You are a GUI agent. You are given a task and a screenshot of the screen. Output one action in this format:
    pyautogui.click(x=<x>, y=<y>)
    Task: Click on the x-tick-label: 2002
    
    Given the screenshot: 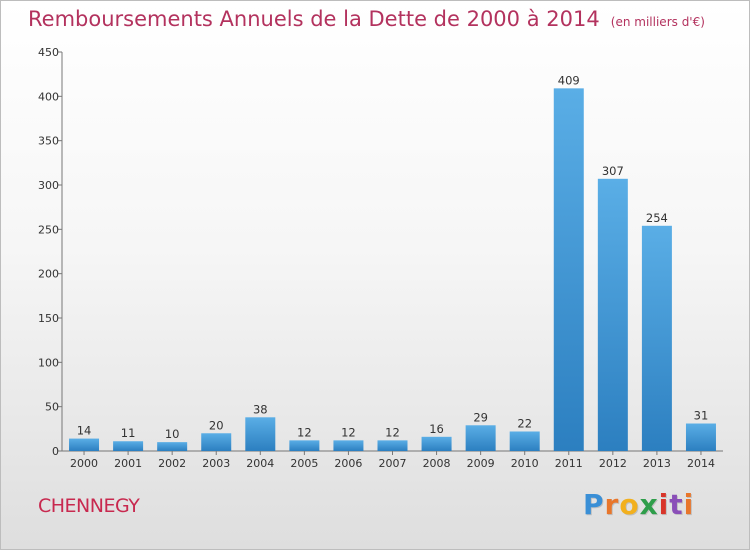 What is the action you would take?
    pyautogui.click(x=172, y=463)
    